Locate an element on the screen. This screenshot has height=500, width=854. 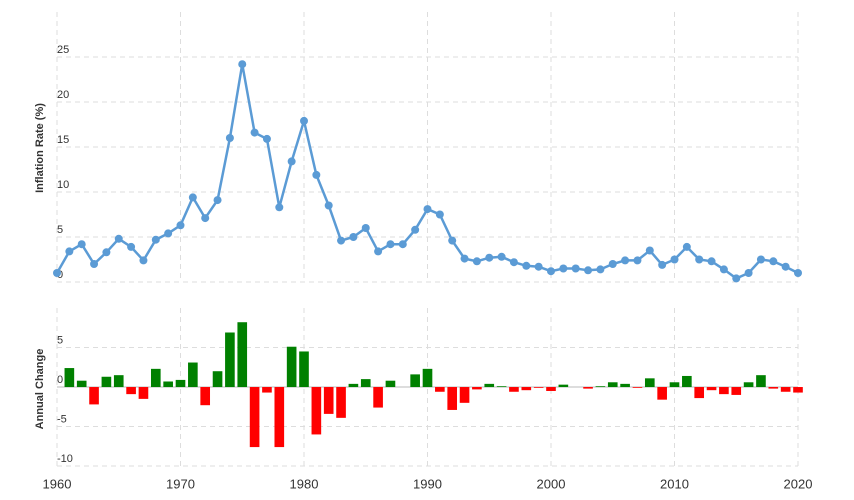
y-axis-title: Inflation Rate (%) is located at coordinates (40, 148).